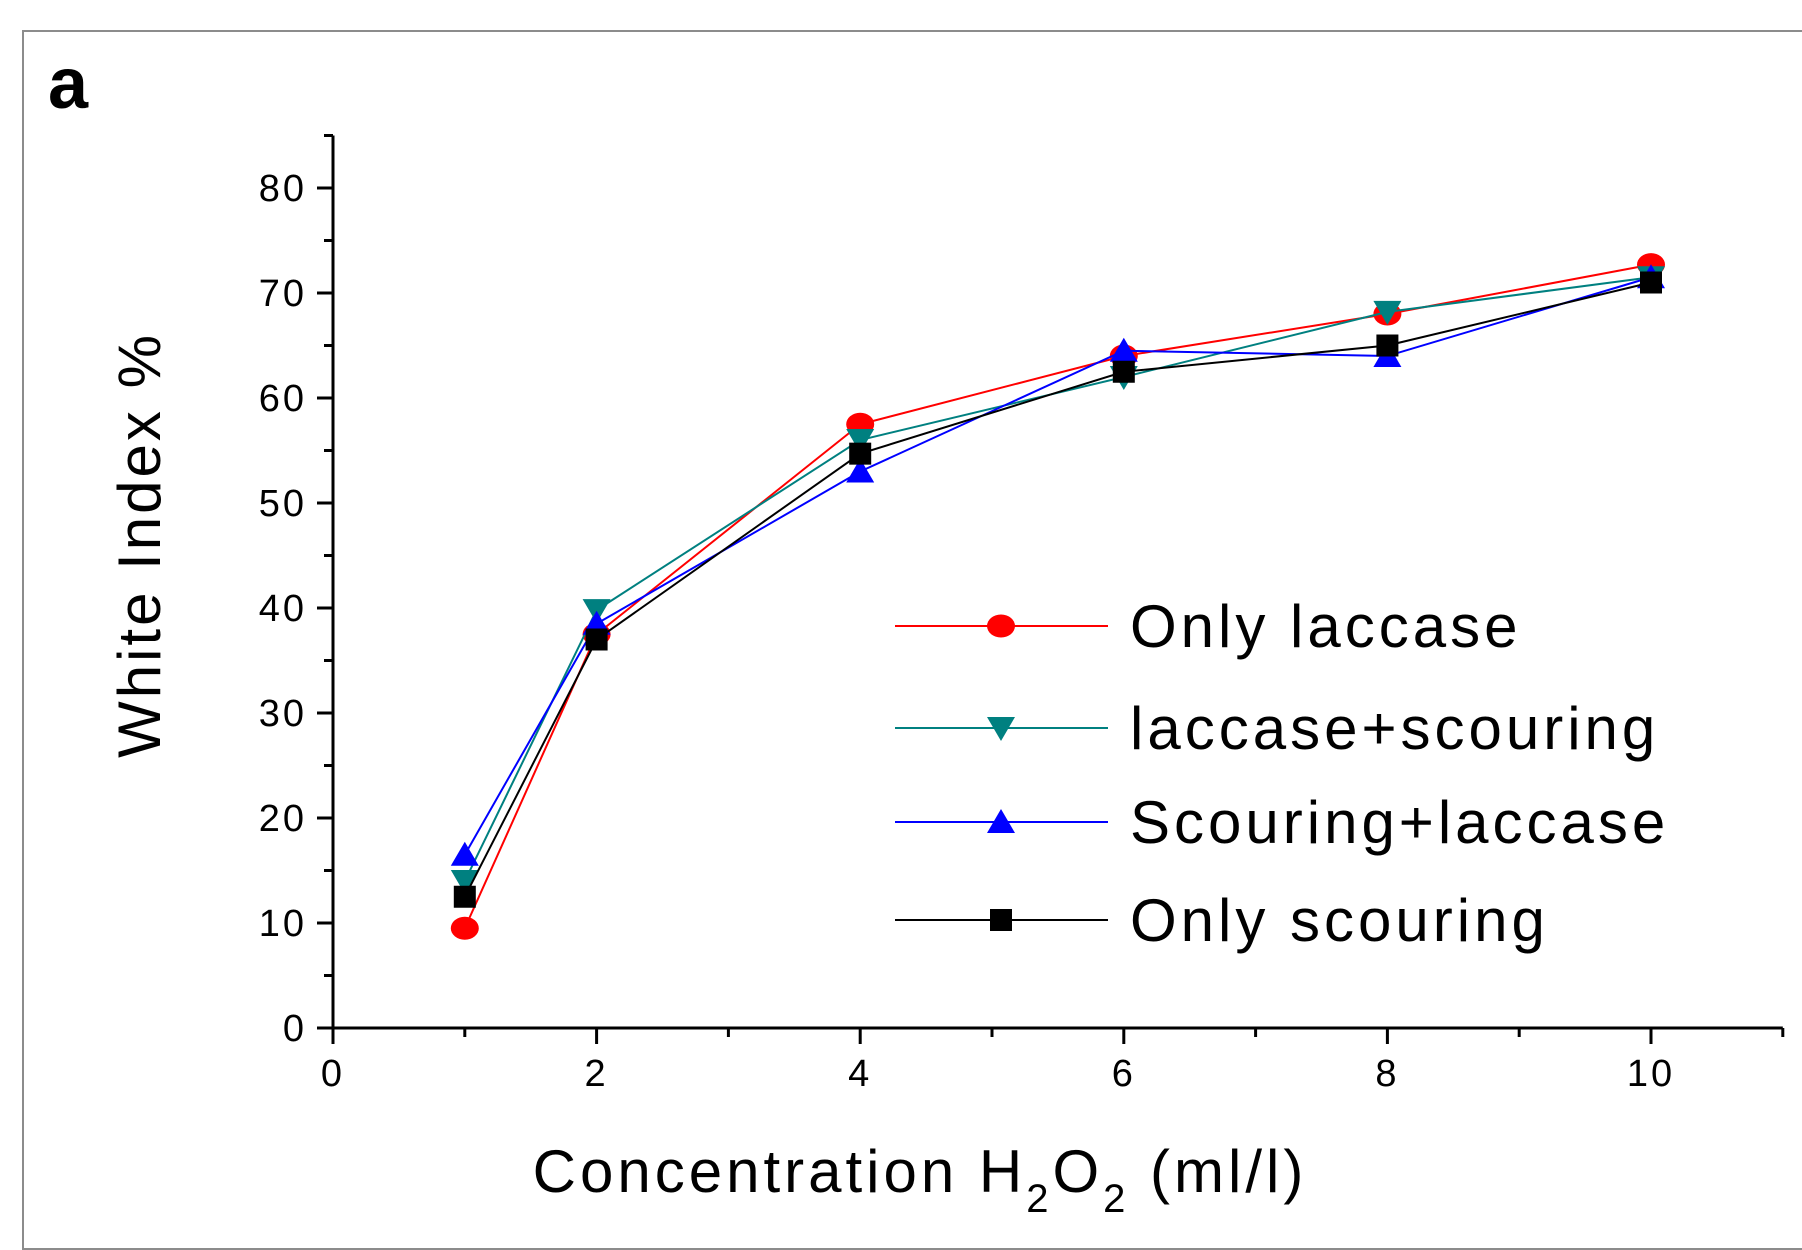 The height and width of the screenshot is (1250, 1802). What do you see at coordinates (860, 1074) in the screenshot?
I see `x-tick-label: 4` at bounding box center [860, 1074].